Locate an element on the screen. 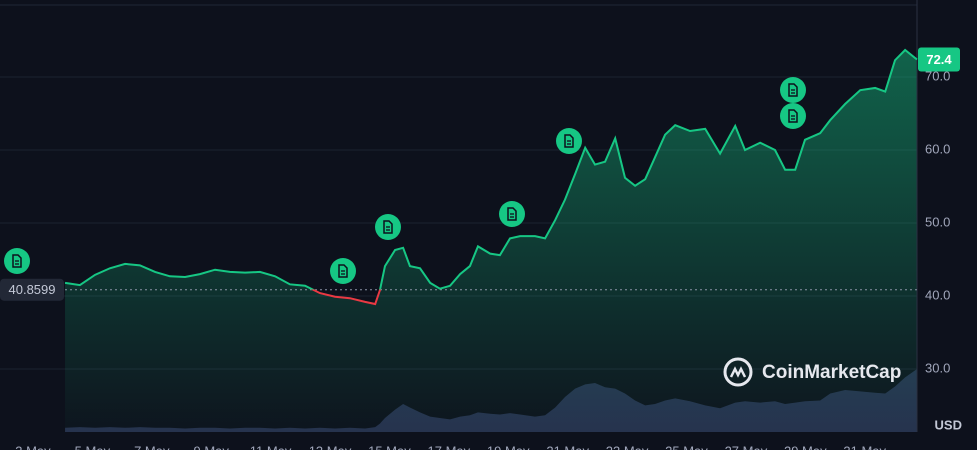 The height and width of the screenshot is (450, 977). y-tick-label: 60.0 is located at coordinates (937, 148).